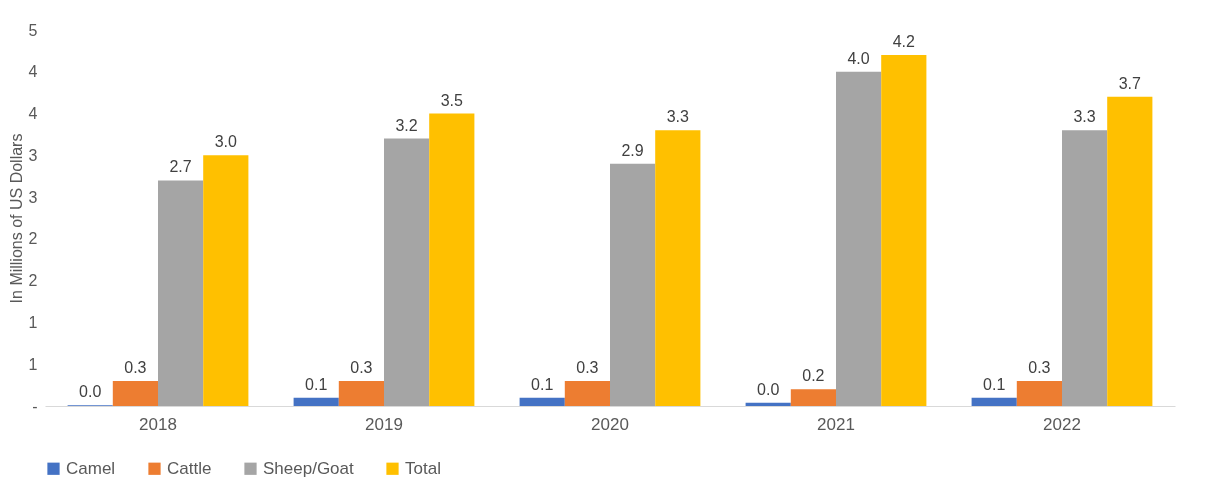 This screenshot has height=504, width=1224. I want to click on x-tick-label: 2022, so click(1062, 424).